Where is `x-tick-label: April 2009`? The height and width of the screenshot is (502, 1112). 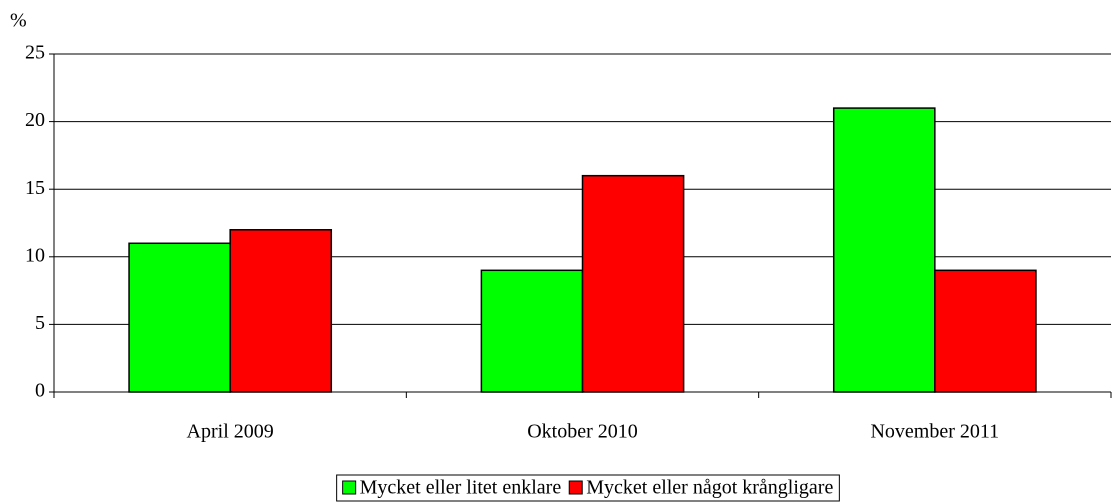
x-tick-label: April 2009 is located at coordinates (230, 432).